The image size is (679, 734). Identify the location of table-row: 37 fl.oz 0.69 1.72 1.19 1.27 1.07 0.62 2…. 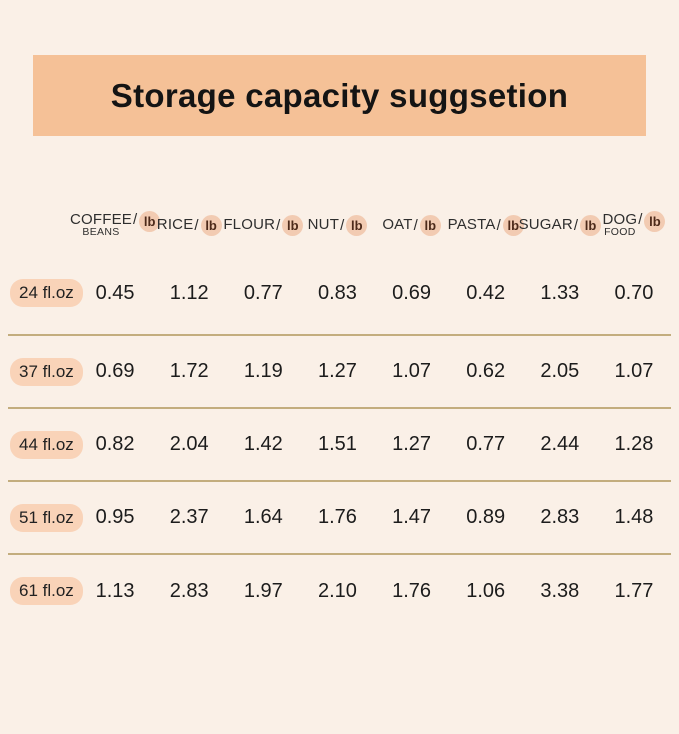
(339, 372).